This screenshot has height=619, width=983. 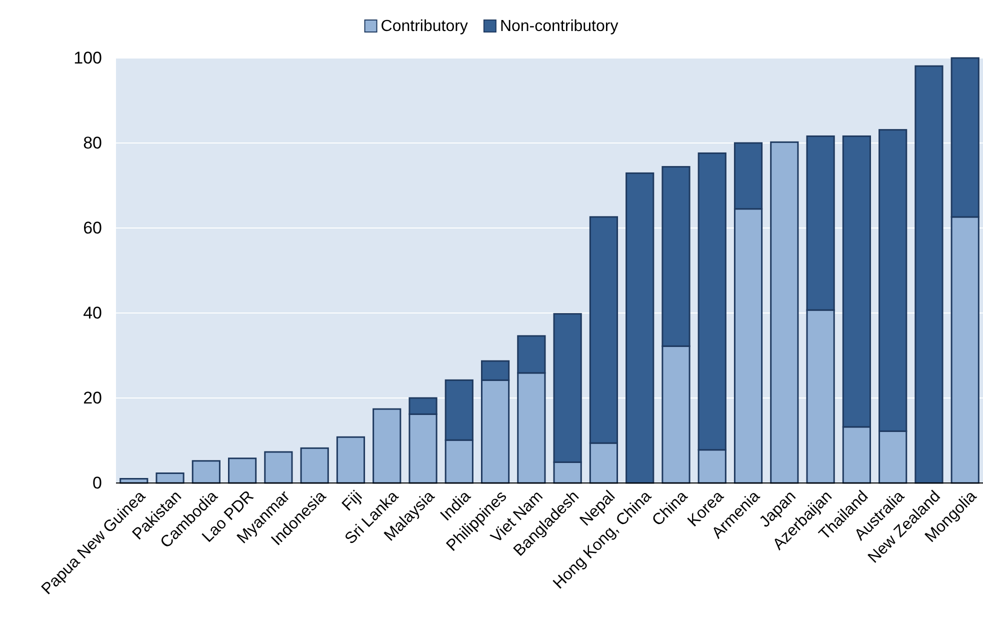 I want to click on legend-label: Contributory, so click(x=424, y=26).